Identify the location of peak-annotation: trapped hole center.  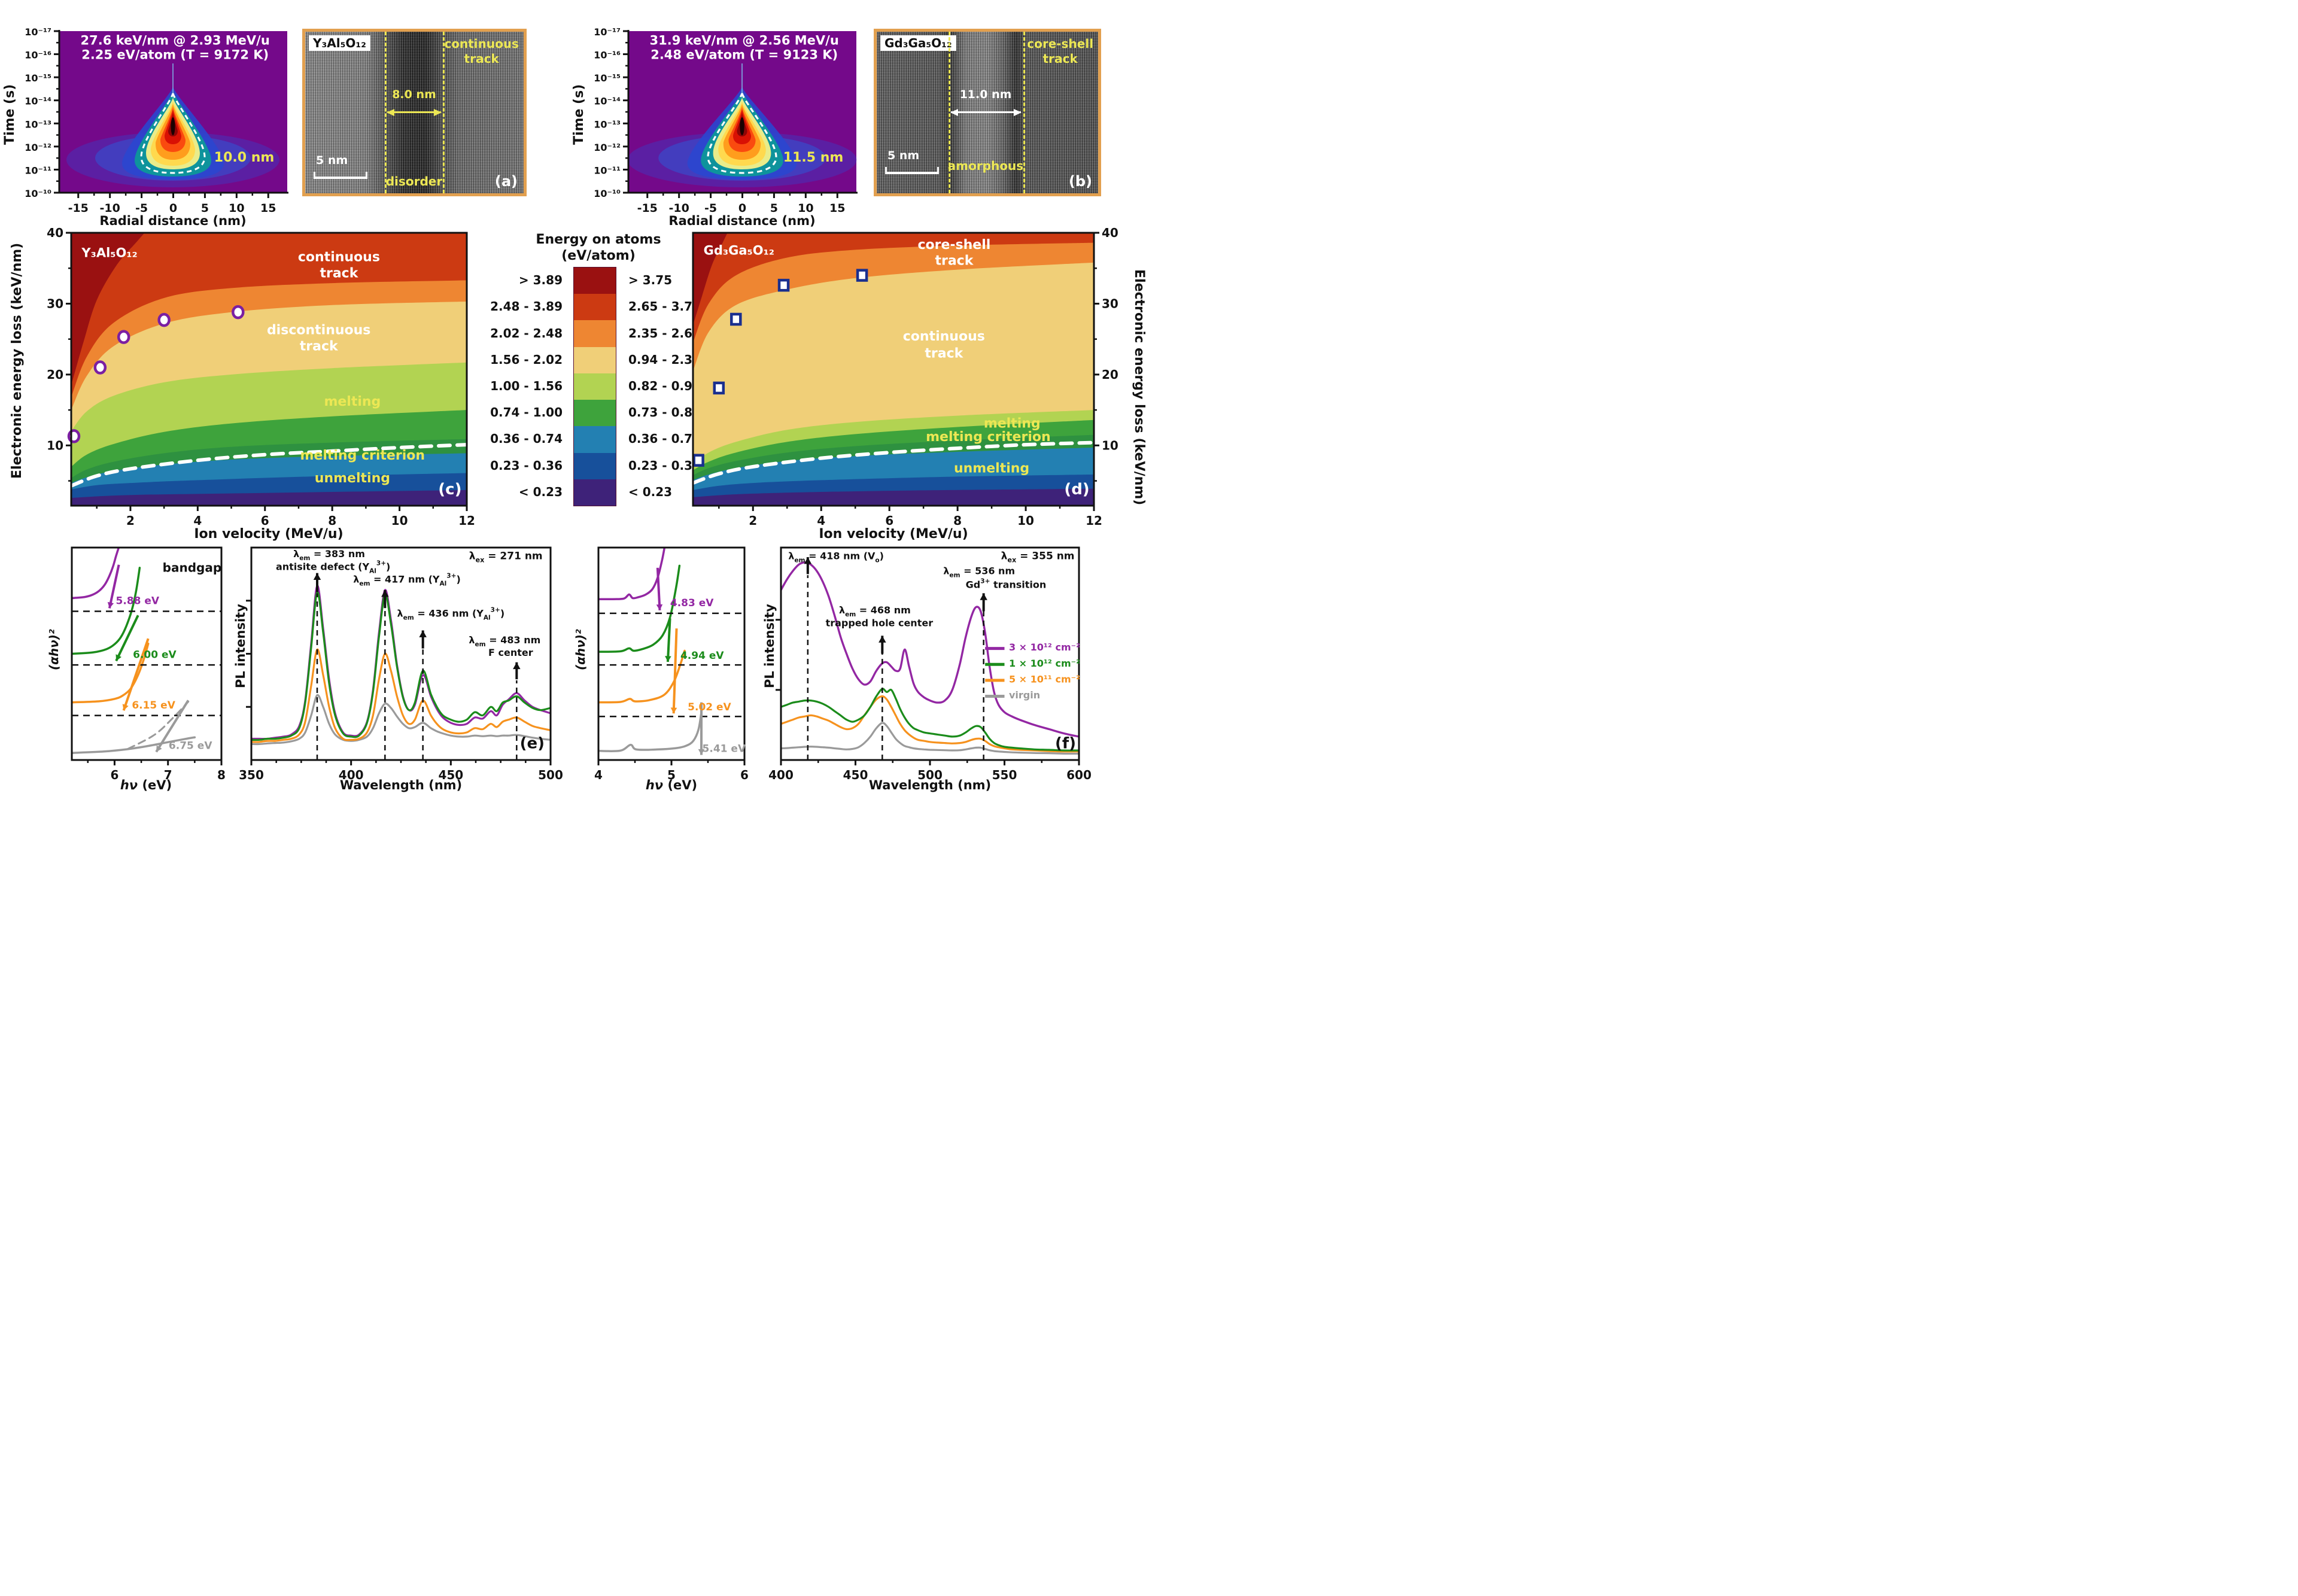
(880, 623).